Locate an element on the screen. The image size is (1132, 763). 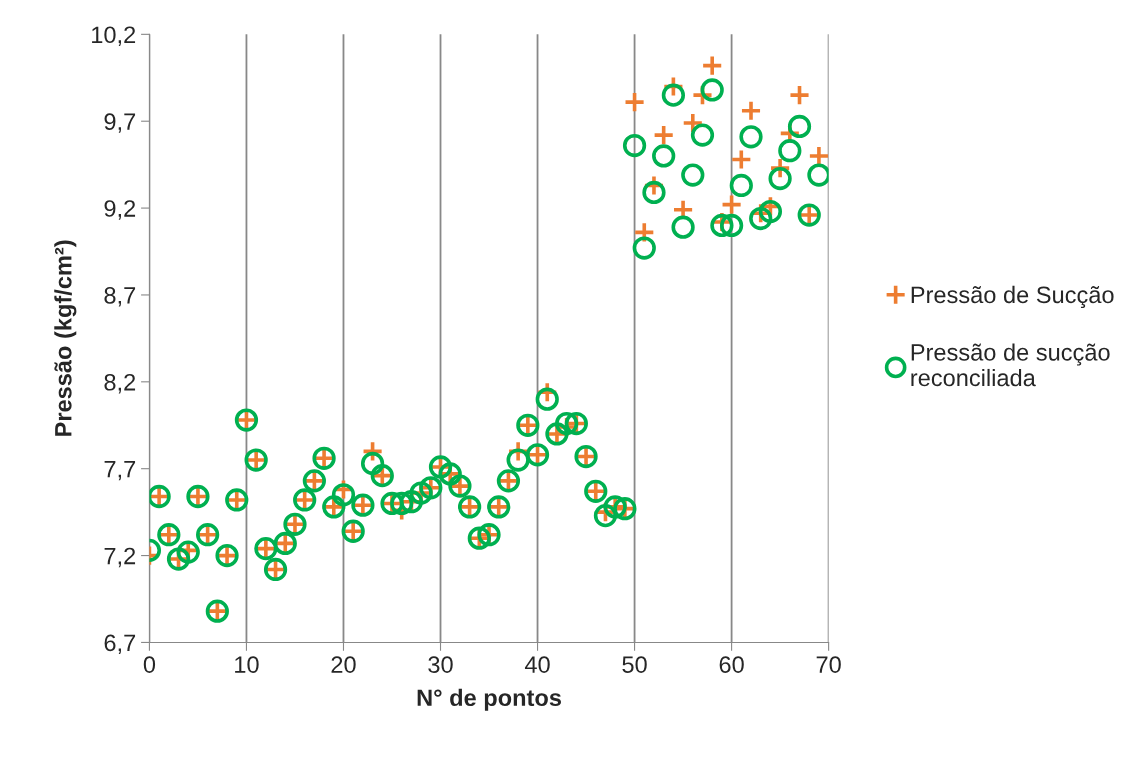
y-tick-label: 8,2 is located at coordinates (120, 383).